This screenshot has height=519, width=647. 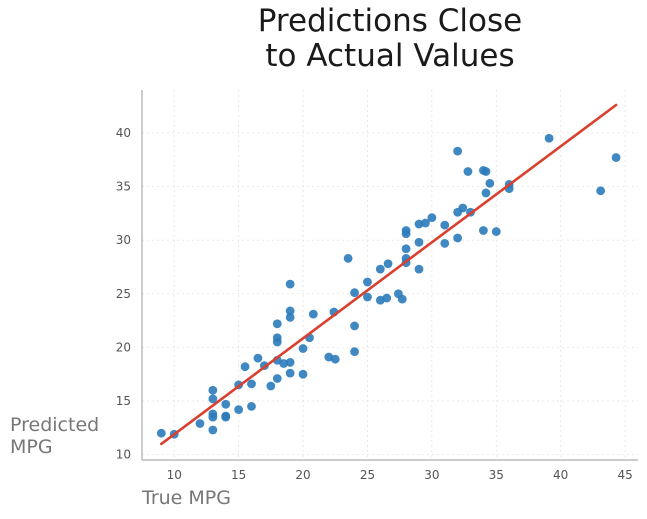 What do you see at coordinates (560, 475) in the screenshot?
I see `x-tick-label: 40` at bounding box center [560, 475].